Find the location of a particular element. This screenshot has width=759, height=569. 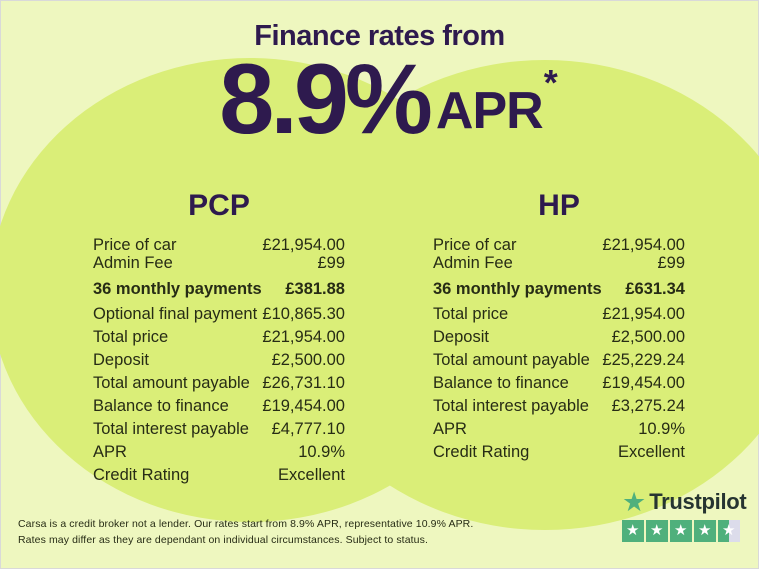

pcp-column-header: PCP is located at coordinates (219, 205).